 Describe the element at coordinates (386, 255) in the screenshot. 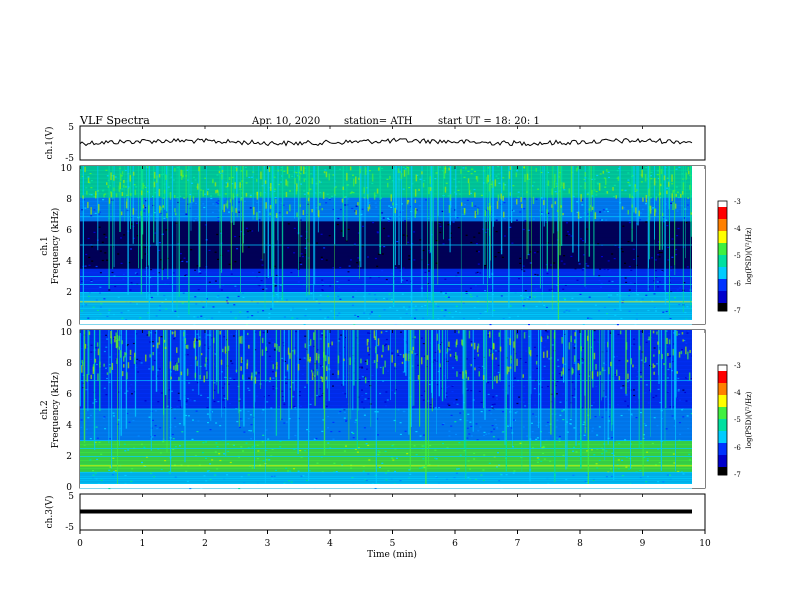

I see `spec-band` at that location.